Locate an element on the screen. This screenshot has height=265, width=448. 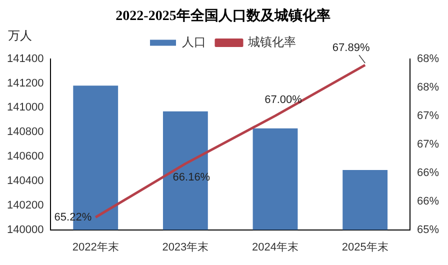
legend-label: 人口 is located at coordinates (194, 42).